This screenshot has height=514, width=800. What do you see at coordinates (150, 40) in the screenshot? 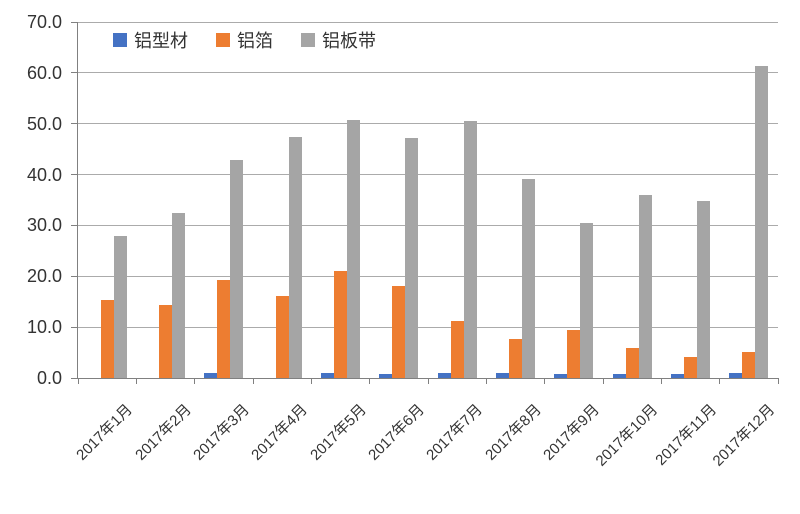
I see `legend-item: 铝型材` at bounding box center [150, 40].